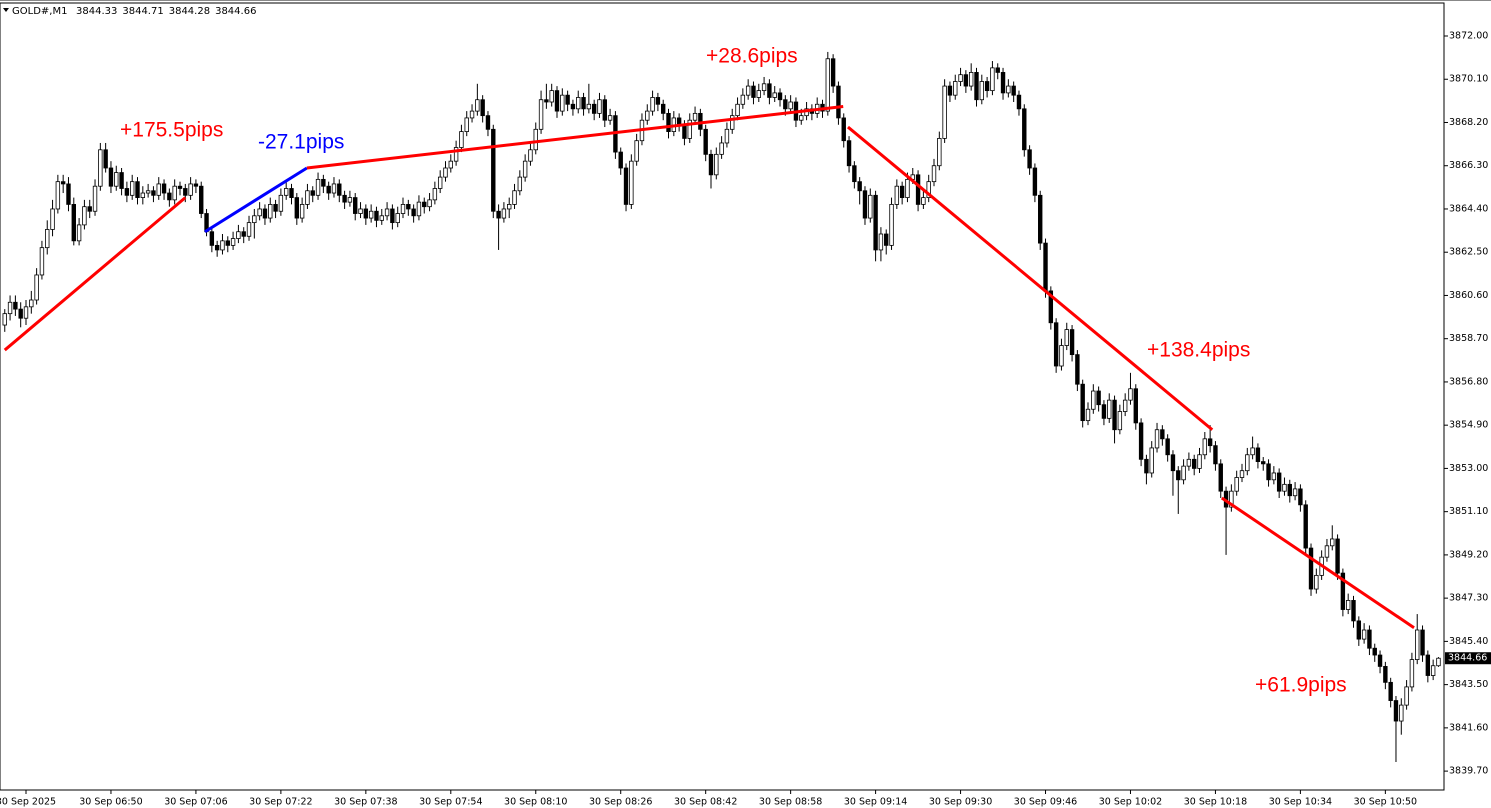 This screenshot has width=1491, height=808. I want to click on y-tick-label: 3847.30, so click(1468, 598).